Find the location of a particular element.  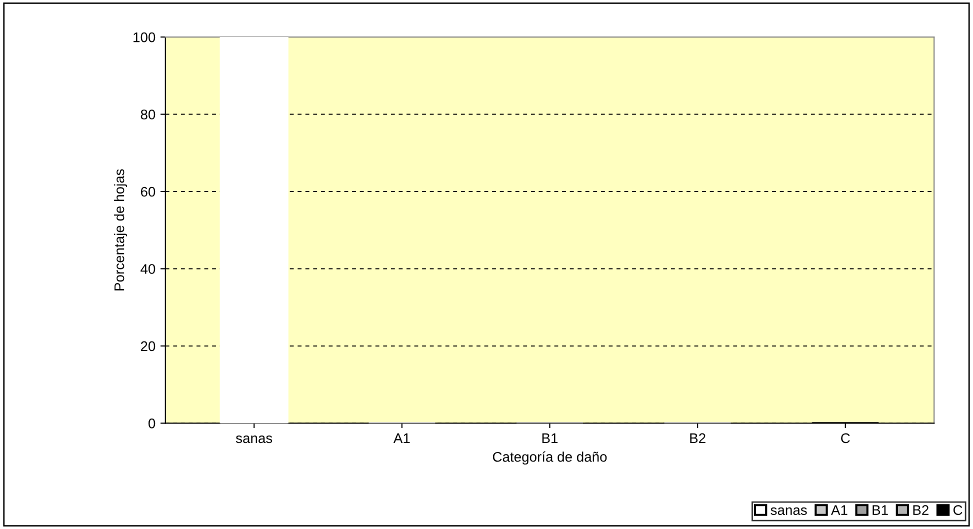

x-tick-label: B1 is located at coordinates (550, 438).